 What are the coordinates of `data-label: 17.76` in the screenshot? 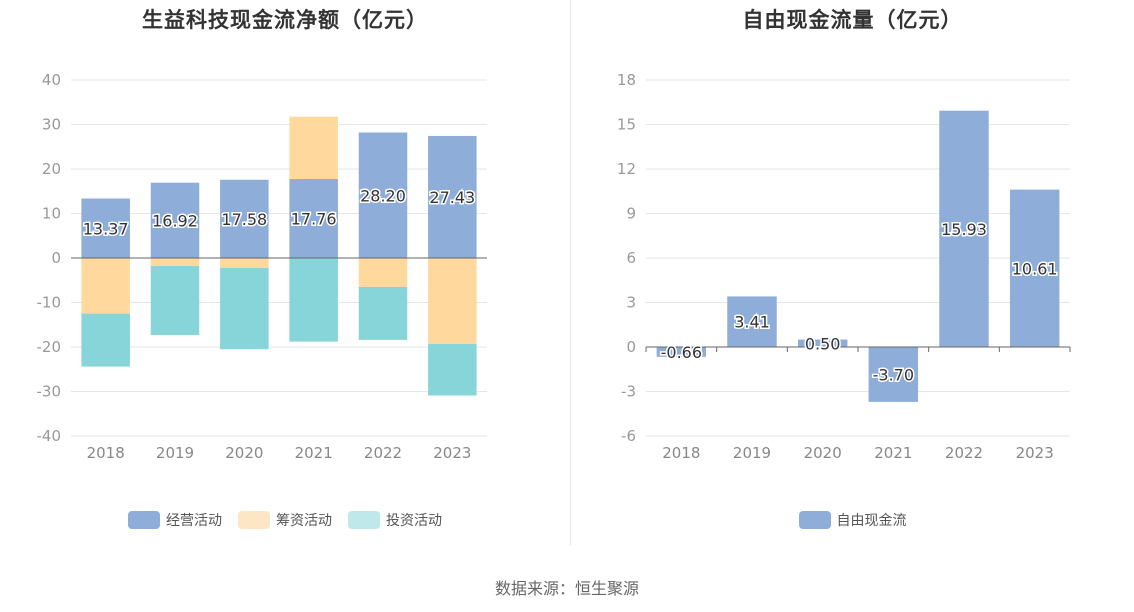 It's located at (314, 218).